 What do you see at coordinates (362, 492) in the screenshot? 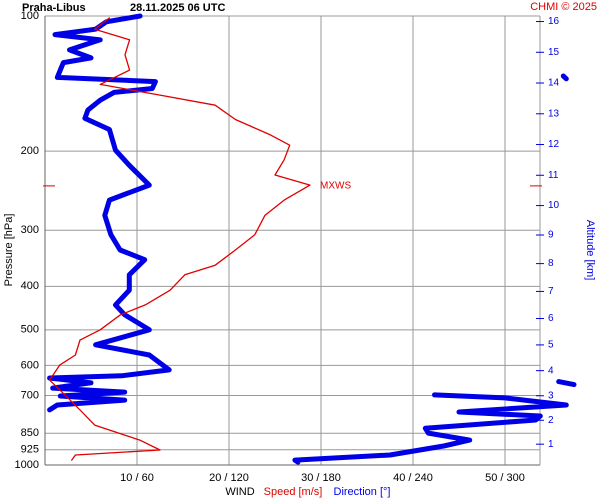
I see `legend-label: Direction [°]` at bounding box center [362, 492].